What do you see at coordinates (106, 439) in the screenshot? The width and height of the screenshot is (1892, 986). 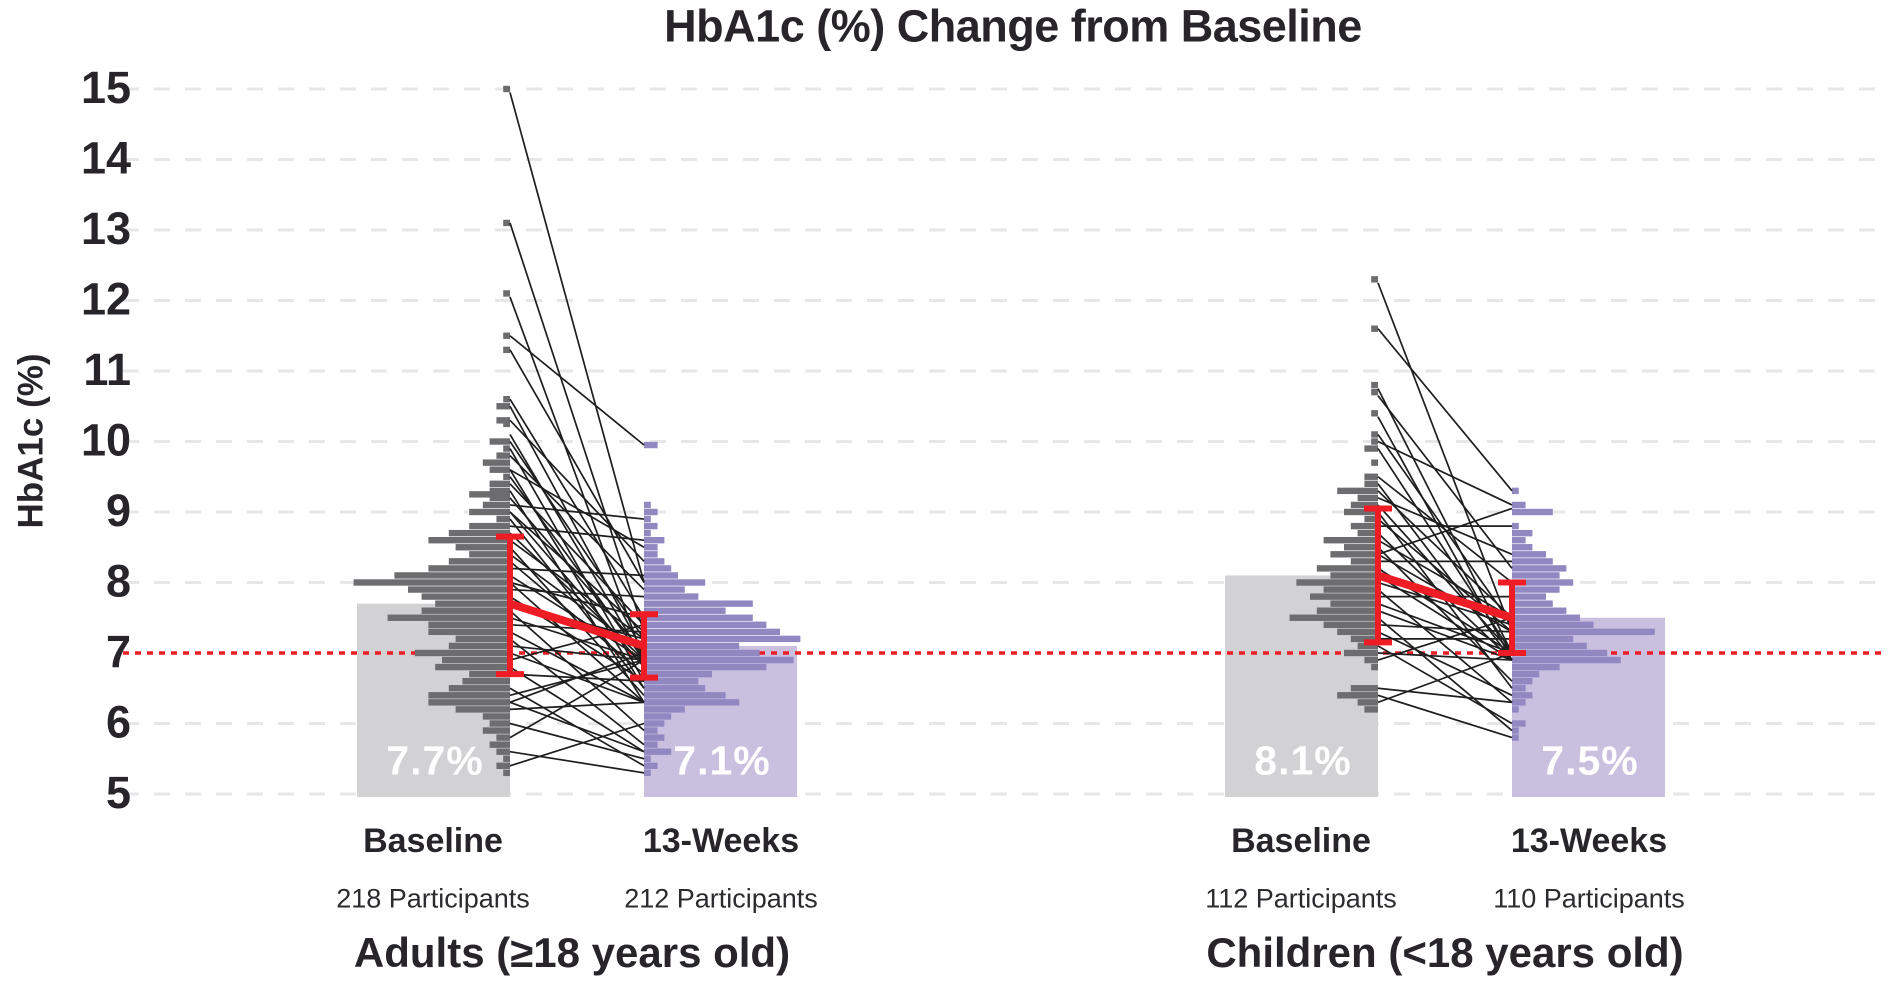 I see `y-tick-label: 10` at bounding box center [106, 439].